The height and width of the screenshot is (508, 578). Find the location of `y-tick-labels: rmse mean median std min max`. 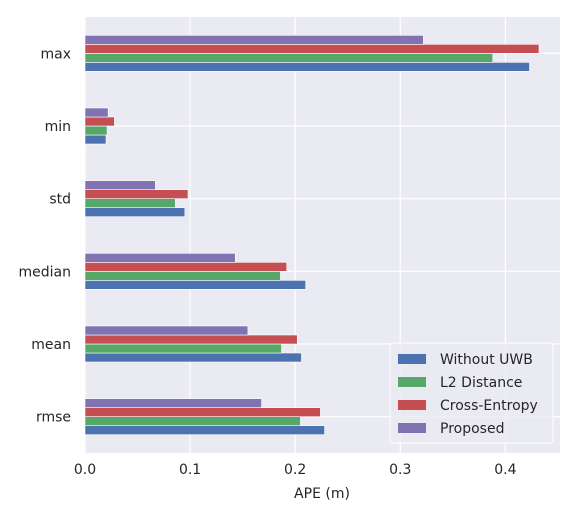

y-tick-labels: rmse mean median std min max is located at coordinates (45, 235).